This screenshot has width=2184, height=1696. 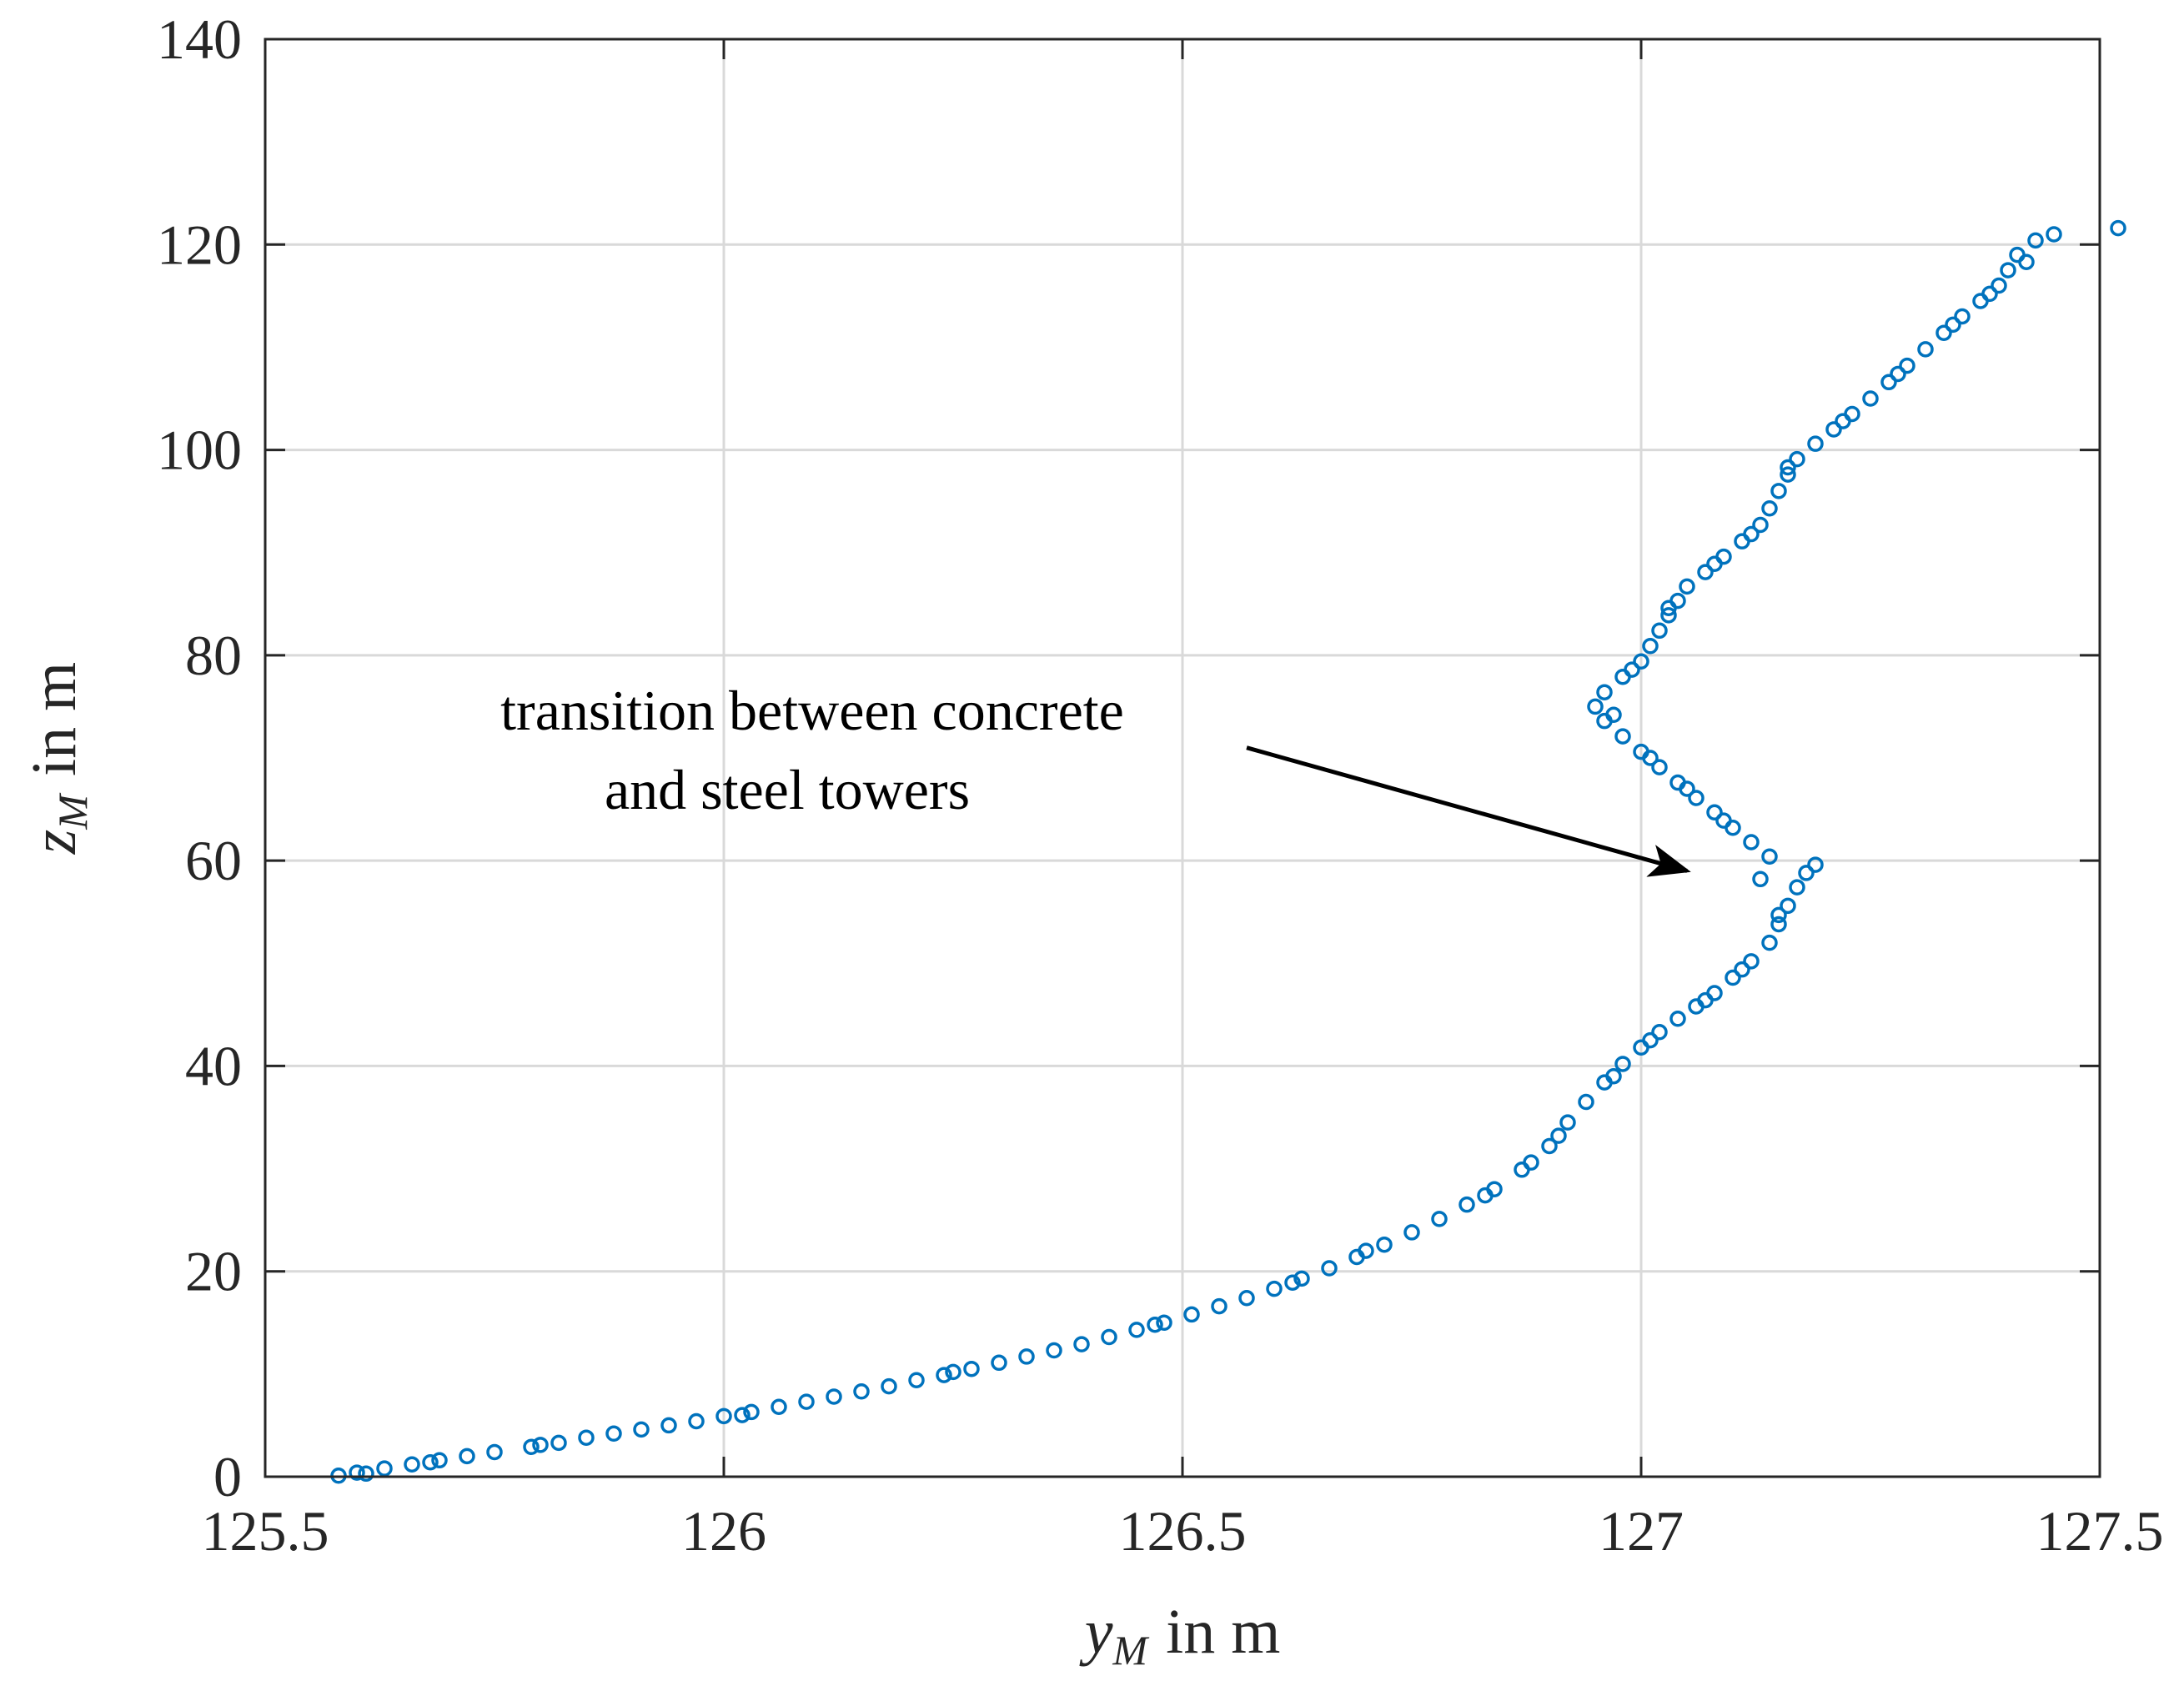 What do you see at coordinates (265, 1531) in the screenshot?
I see `x-tick-label: 125.5` at bounding box center [265, 1531].